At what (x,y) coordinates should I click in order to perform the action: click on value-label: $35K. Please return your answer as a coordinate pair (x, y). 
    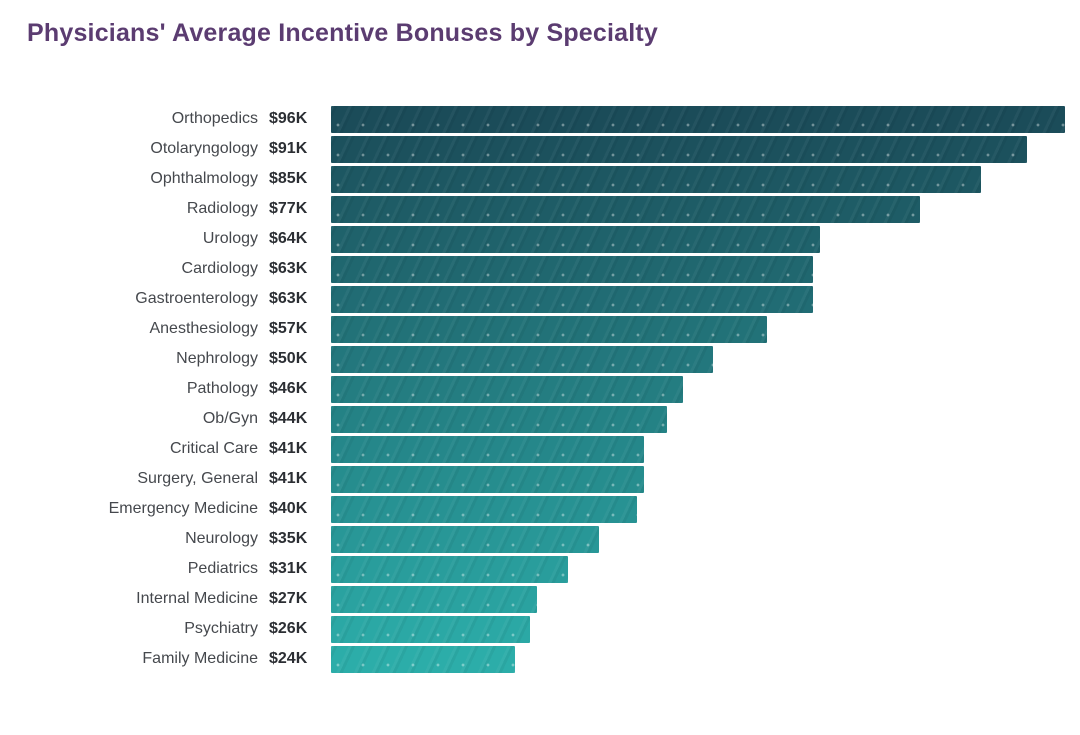
    Looking at the image, I should click on (288, 538).